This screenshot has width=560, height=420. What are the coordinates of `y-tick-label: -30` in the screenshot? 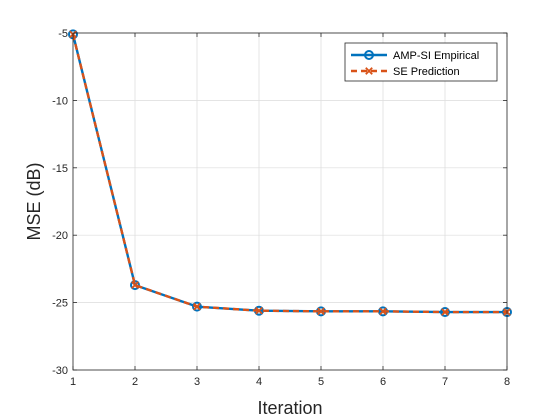 It's located at (60, 371).